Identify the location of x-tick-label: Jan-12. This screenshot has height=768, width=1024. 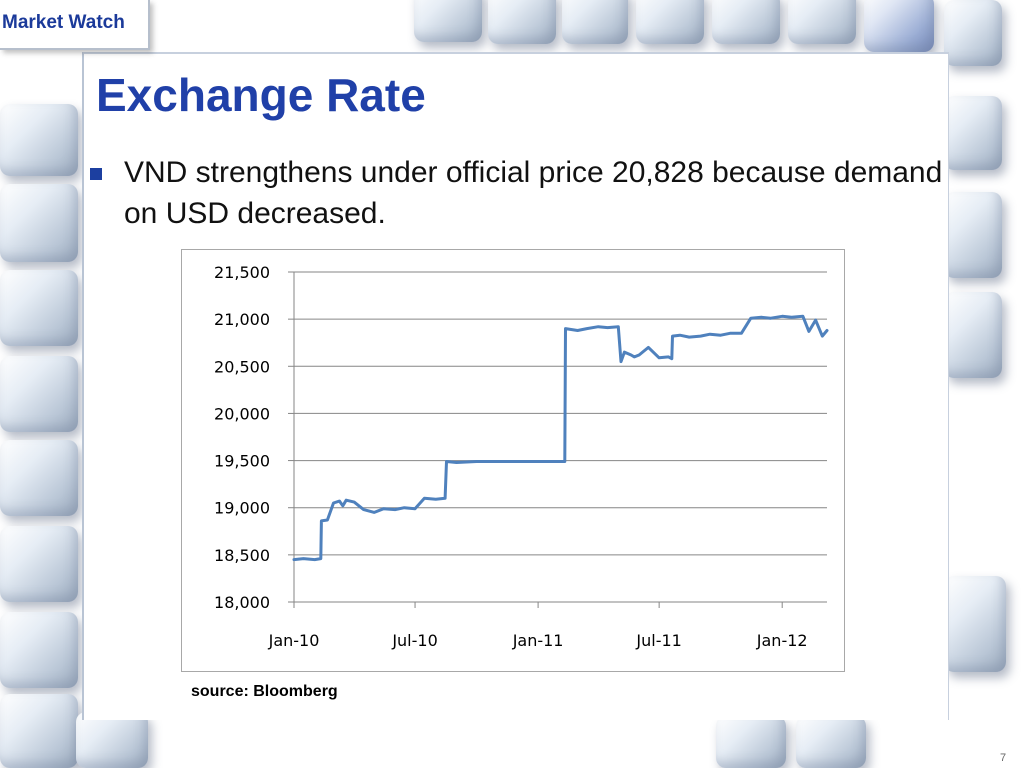
(782, 640).